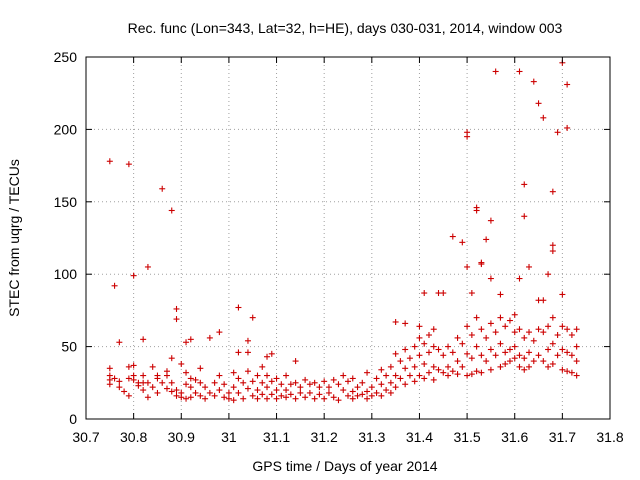 The image size is (640, 480). Describe the element at coordinates (85, 437) in the screenshot. I see `x-tick-label: 30.7` at that location.